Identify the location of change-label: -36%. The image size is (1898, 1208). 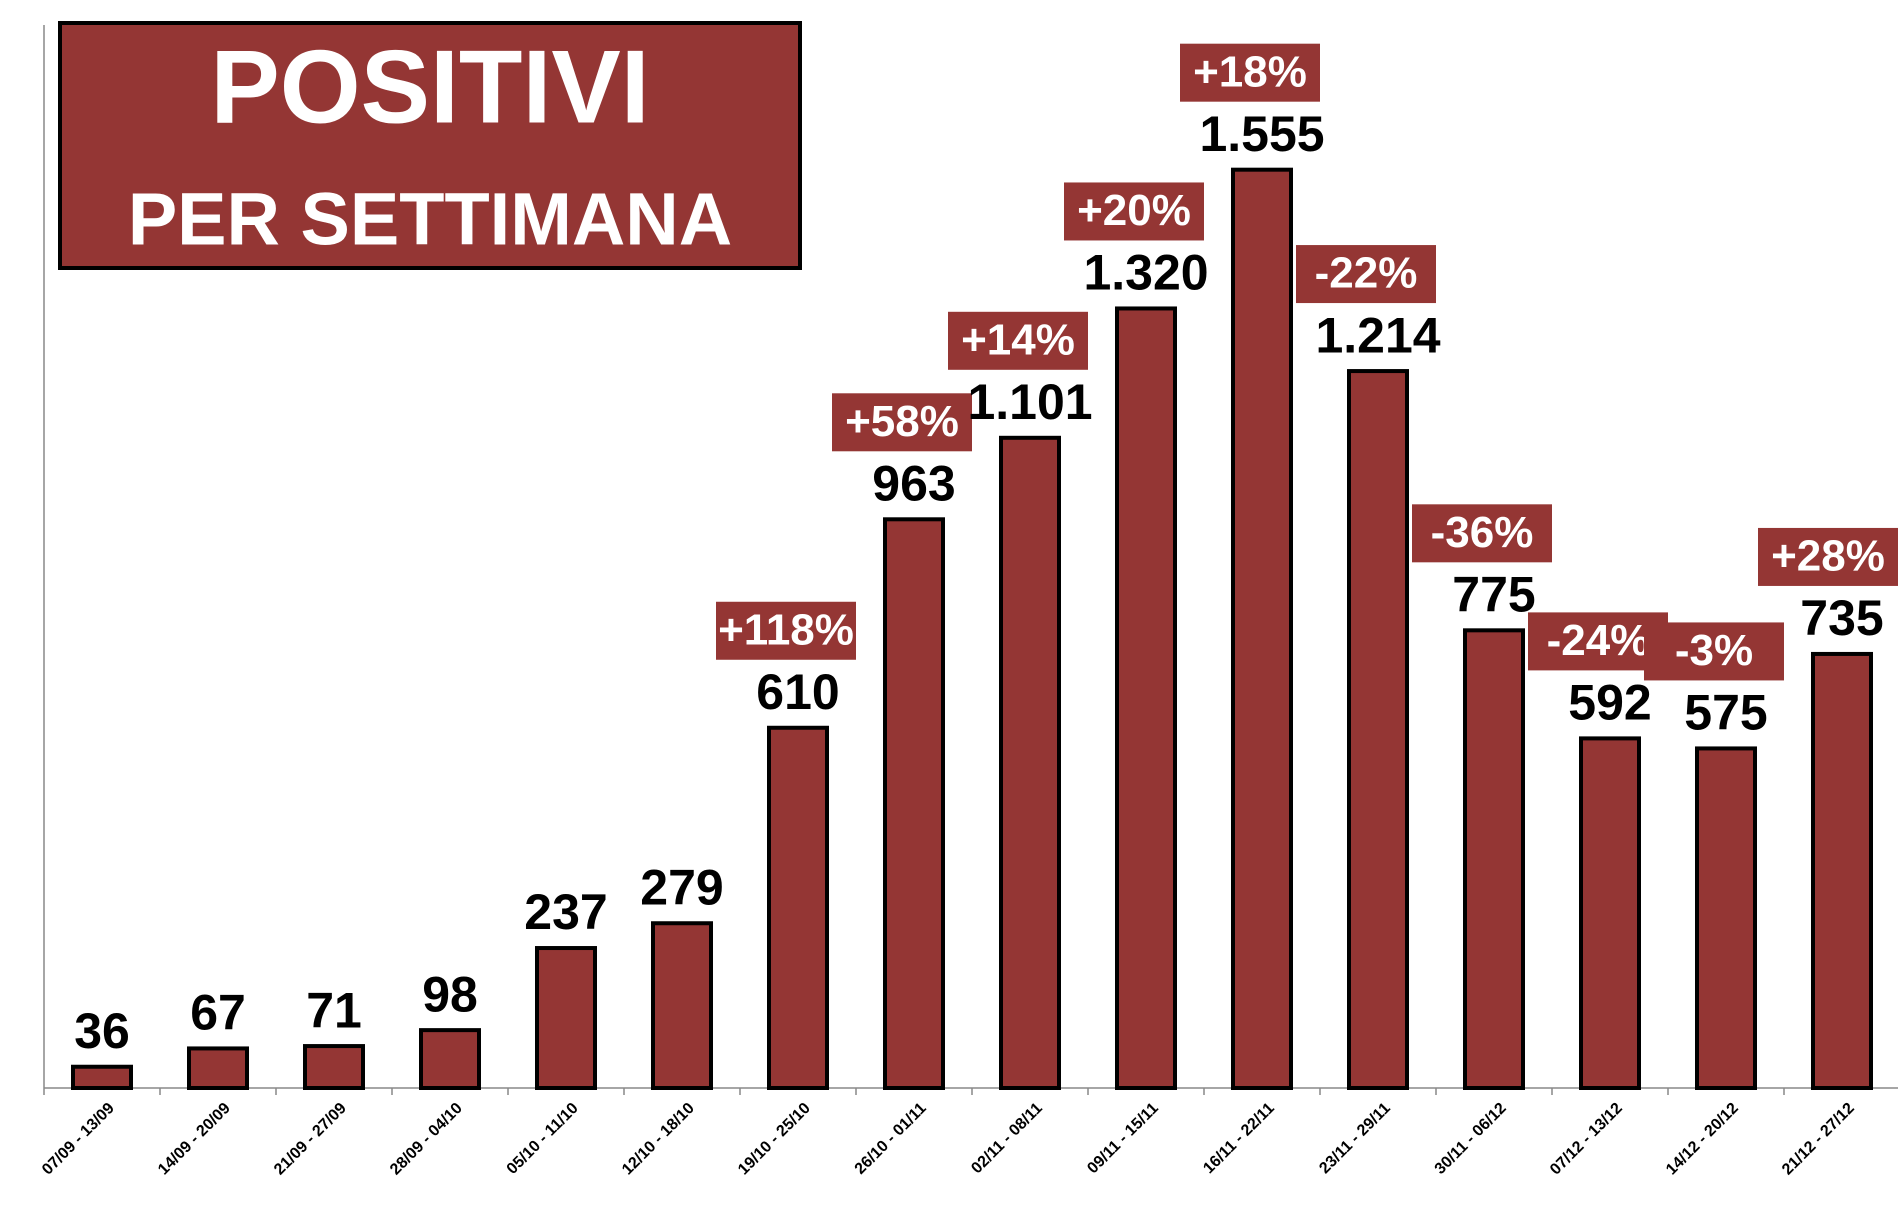
(1482, 532).